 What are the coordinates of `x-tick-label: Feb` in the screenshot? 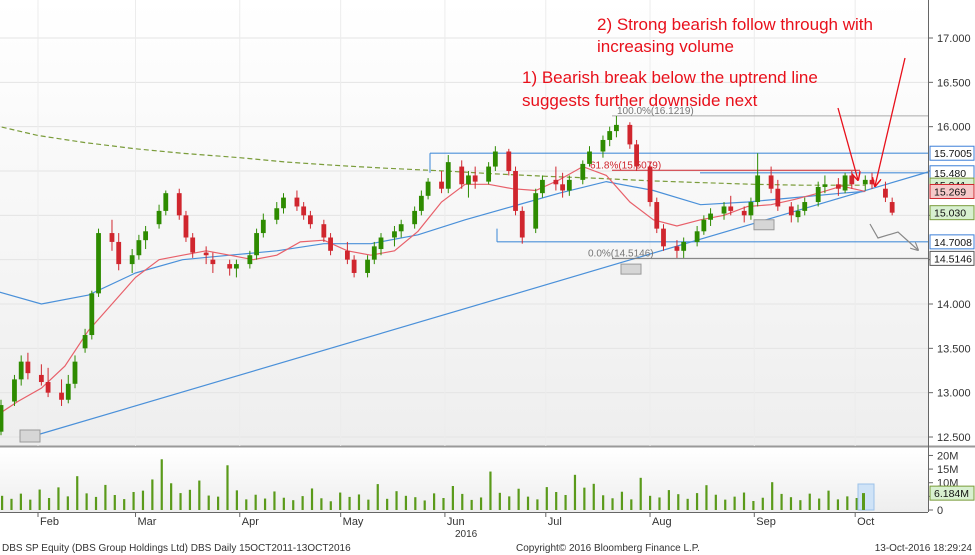 It's located at (49, 522).